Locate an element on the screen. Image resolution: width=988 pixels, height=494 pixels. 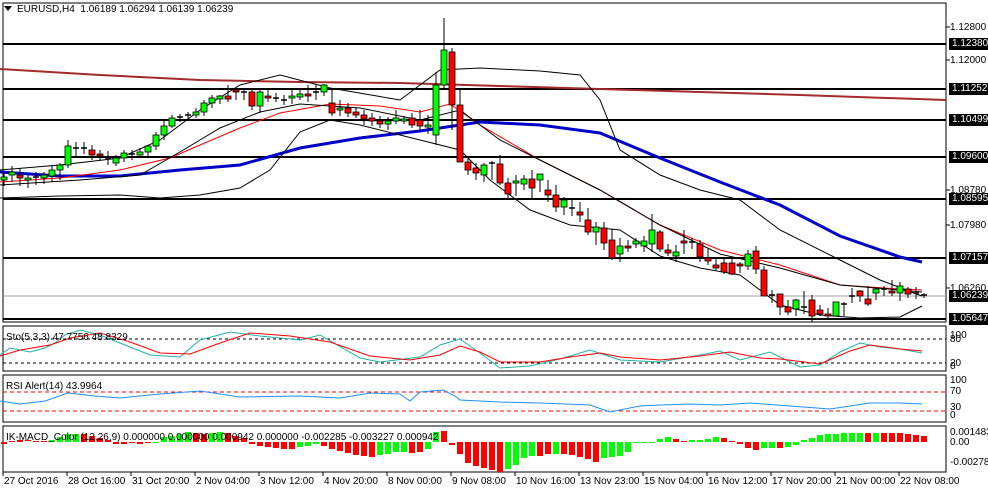
indicator-line is located at coordinates (473, 84).